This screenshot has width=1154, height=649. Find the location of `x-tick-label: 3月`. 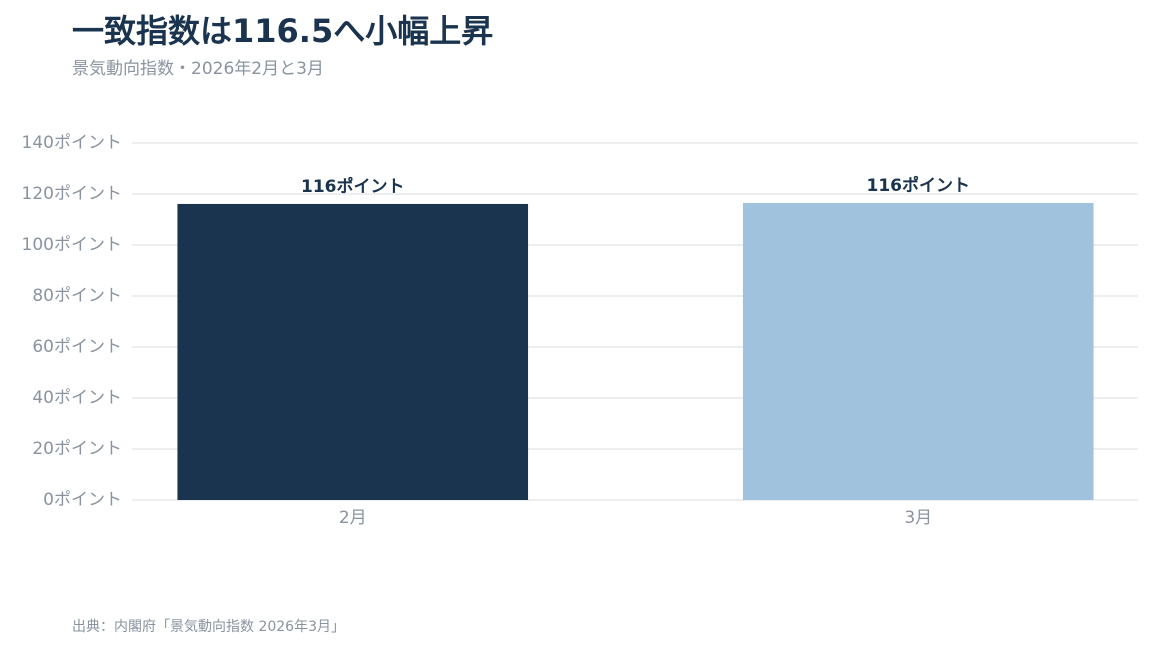

x-tick-label: 3月 is located at coordinates (918, 518).